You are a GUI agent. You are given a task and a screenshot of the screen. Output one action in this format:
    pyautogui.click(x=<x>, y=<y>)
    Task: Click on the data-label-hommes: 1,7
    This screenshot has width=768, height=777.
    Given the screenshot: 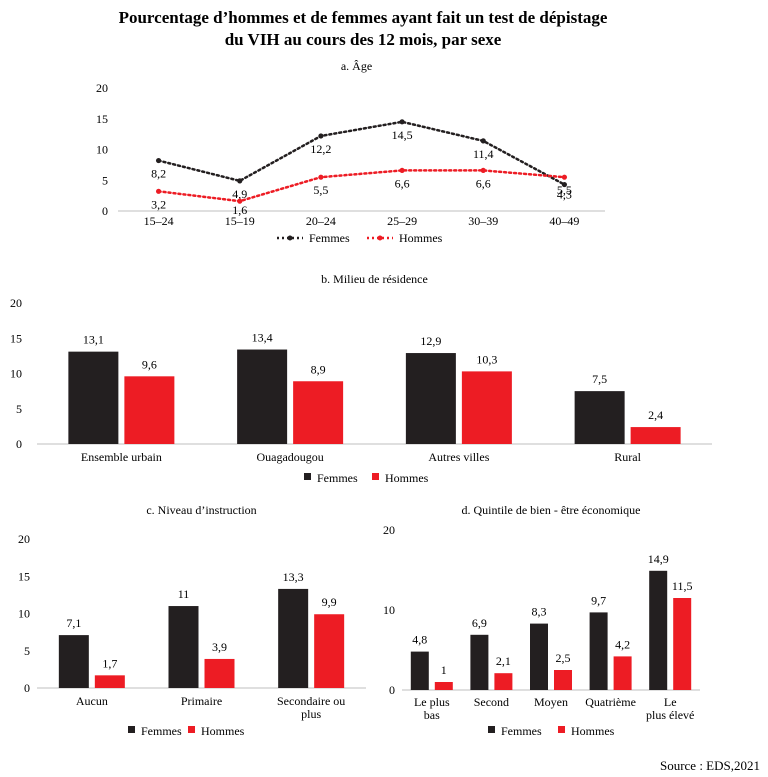 What is the action you would take?
    pyautogui.click(x=109, y=663)
    